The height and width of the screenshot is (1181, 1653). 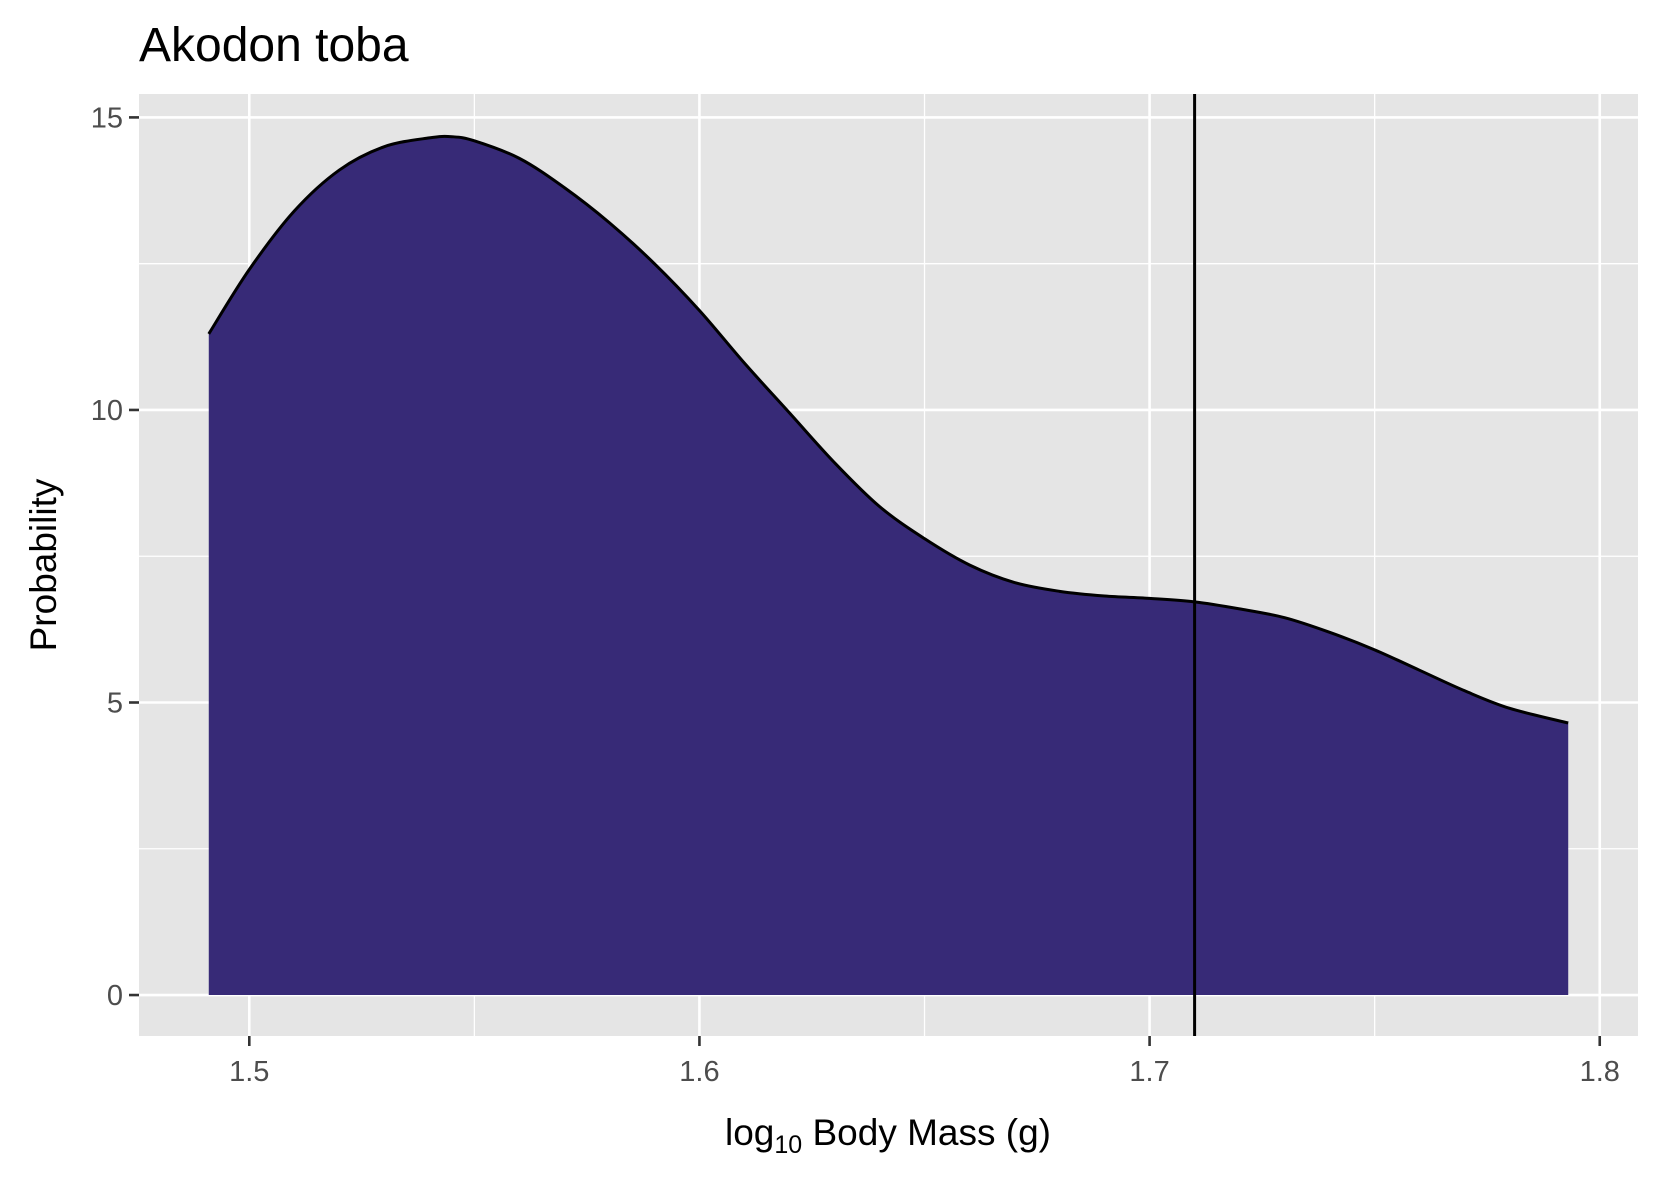 I want to click on x-tick-label: 1.6, so click(x=699, y=1072).